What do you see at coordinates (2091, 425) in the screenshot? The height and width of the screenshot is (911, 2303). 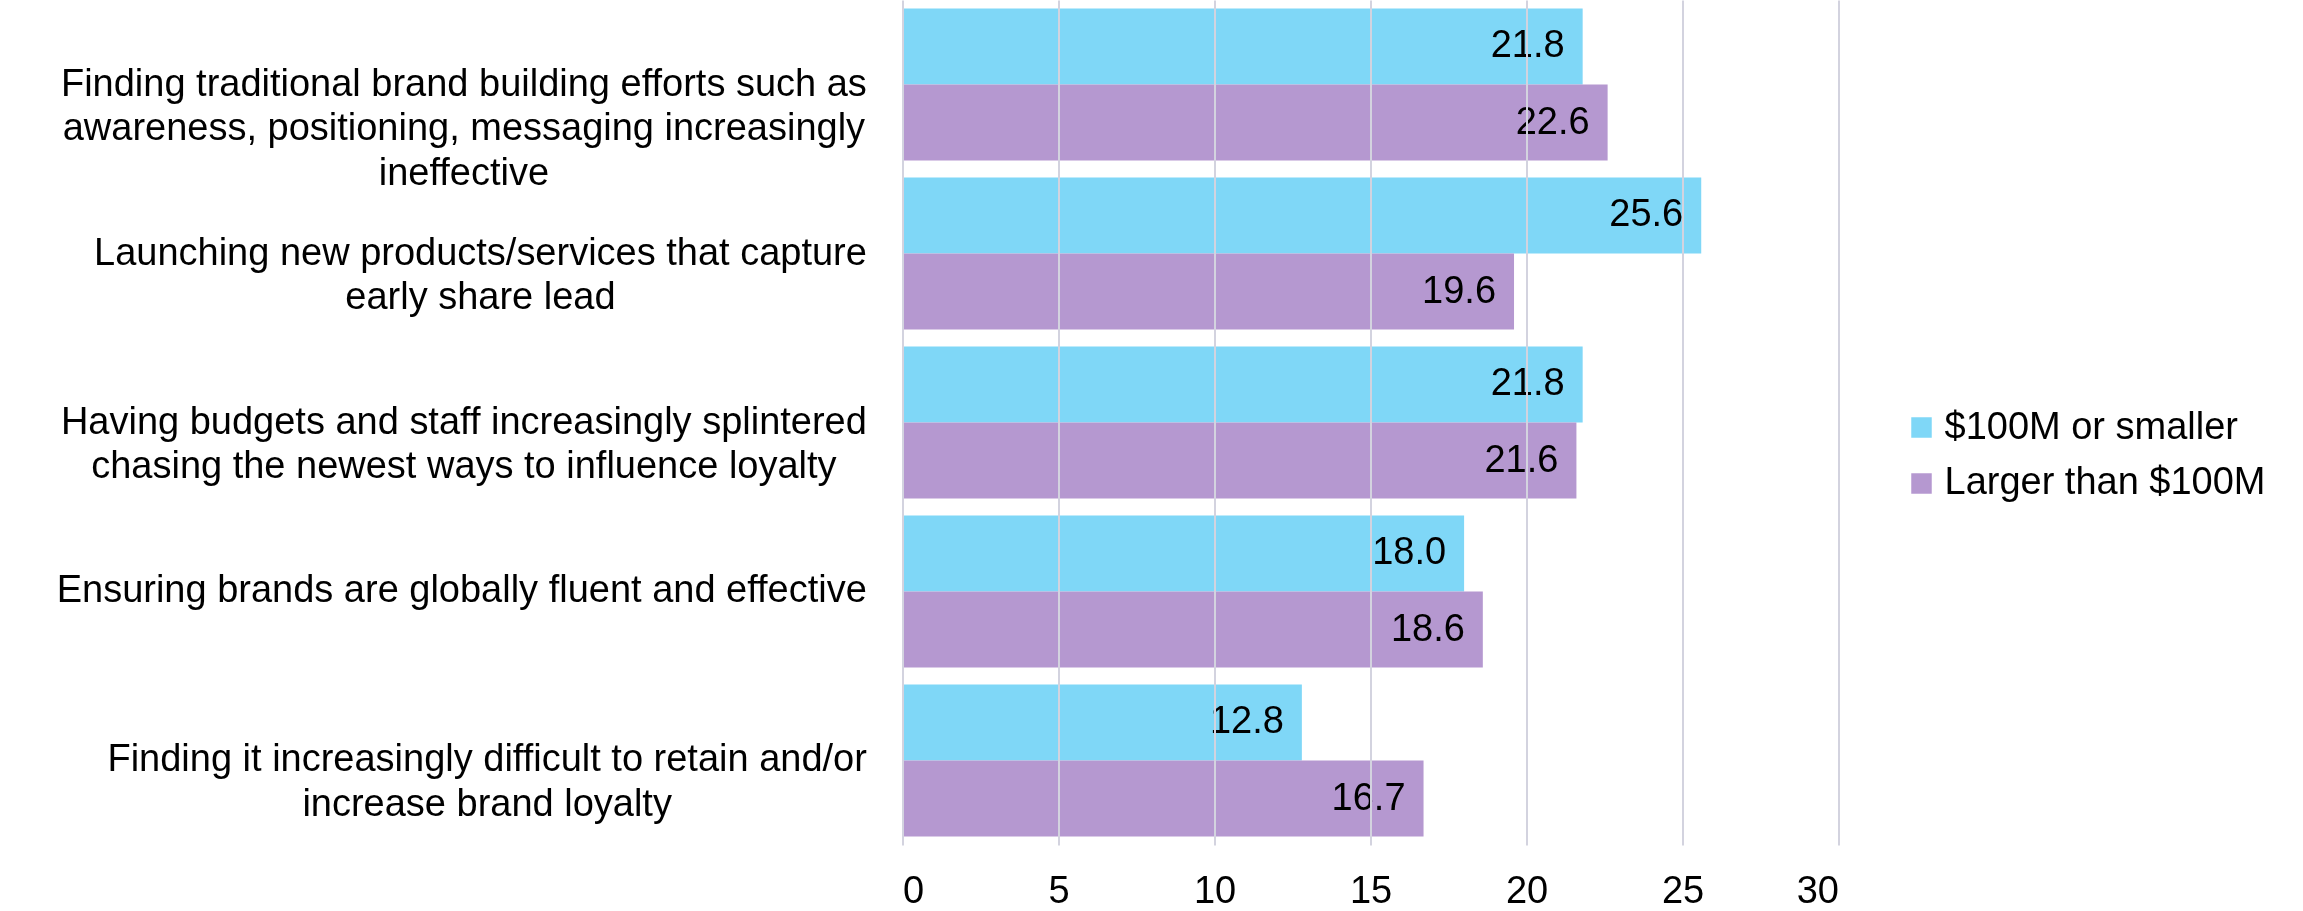 I see `legend-label: $100M or smaller` at bounding box center [2091, 425].